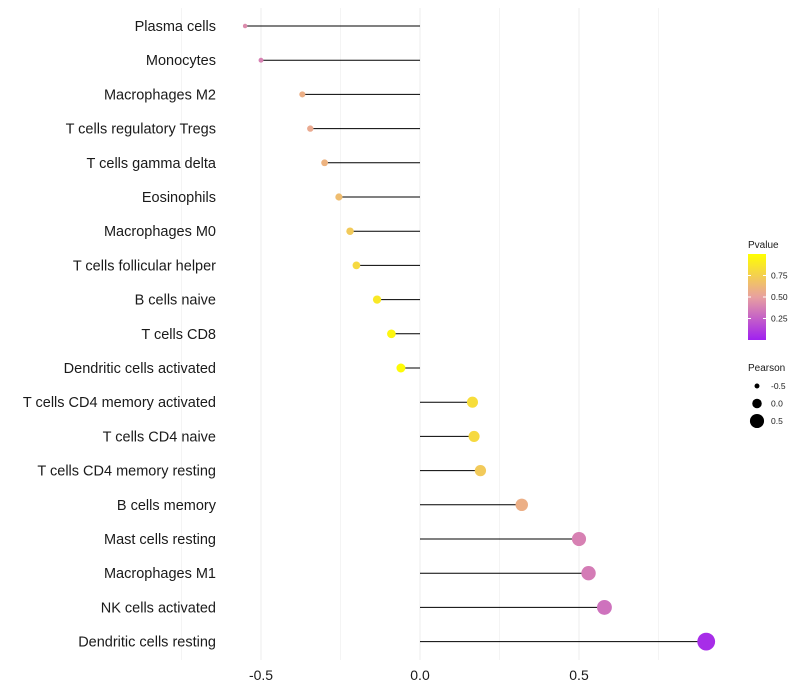 The width and height of the screenshot is (800, 700). What do you see at coordinates (158, 608) in the screenshot?
I see `category-label: NK cells activated` at bounding box center [158, 608].